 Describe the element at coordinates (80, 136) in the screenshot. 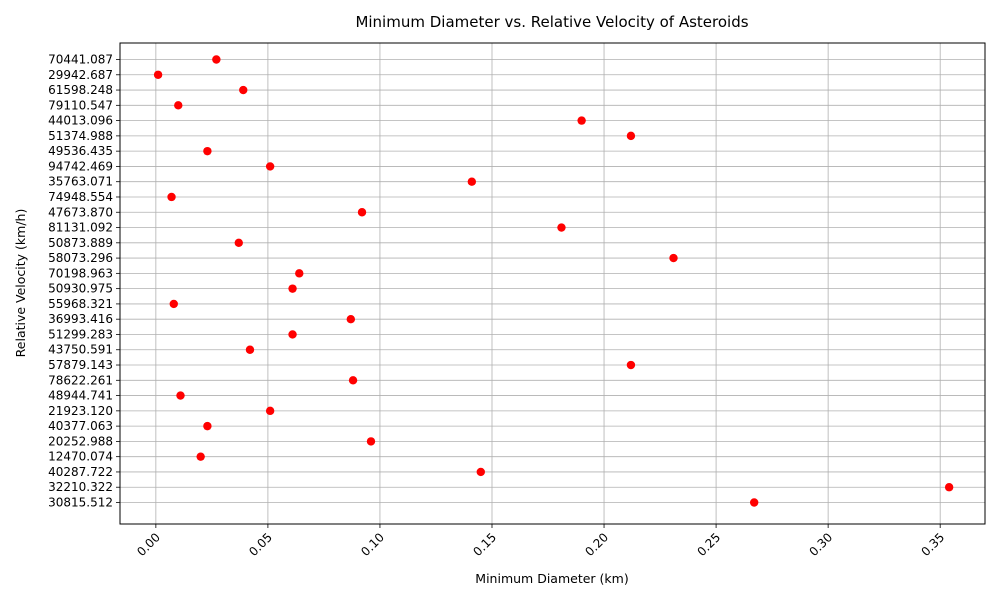

I see `y-tick-label: 51374.988` at that location.